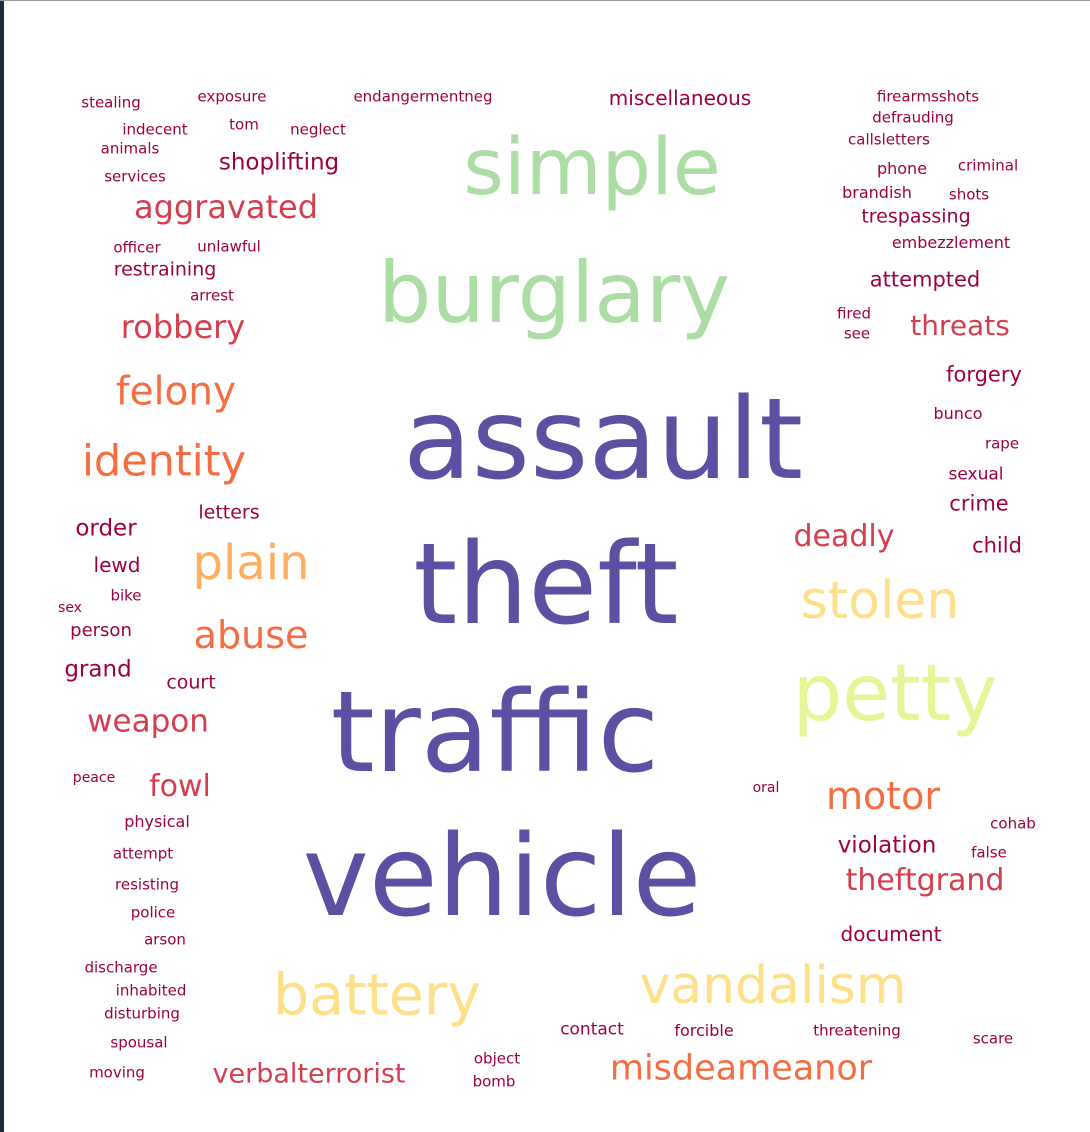 This screenshot has height=1132, width=1090. Describe the element at coordinates (251, 635) in the screenshot. I see `word-abuse: abuse` at that location.